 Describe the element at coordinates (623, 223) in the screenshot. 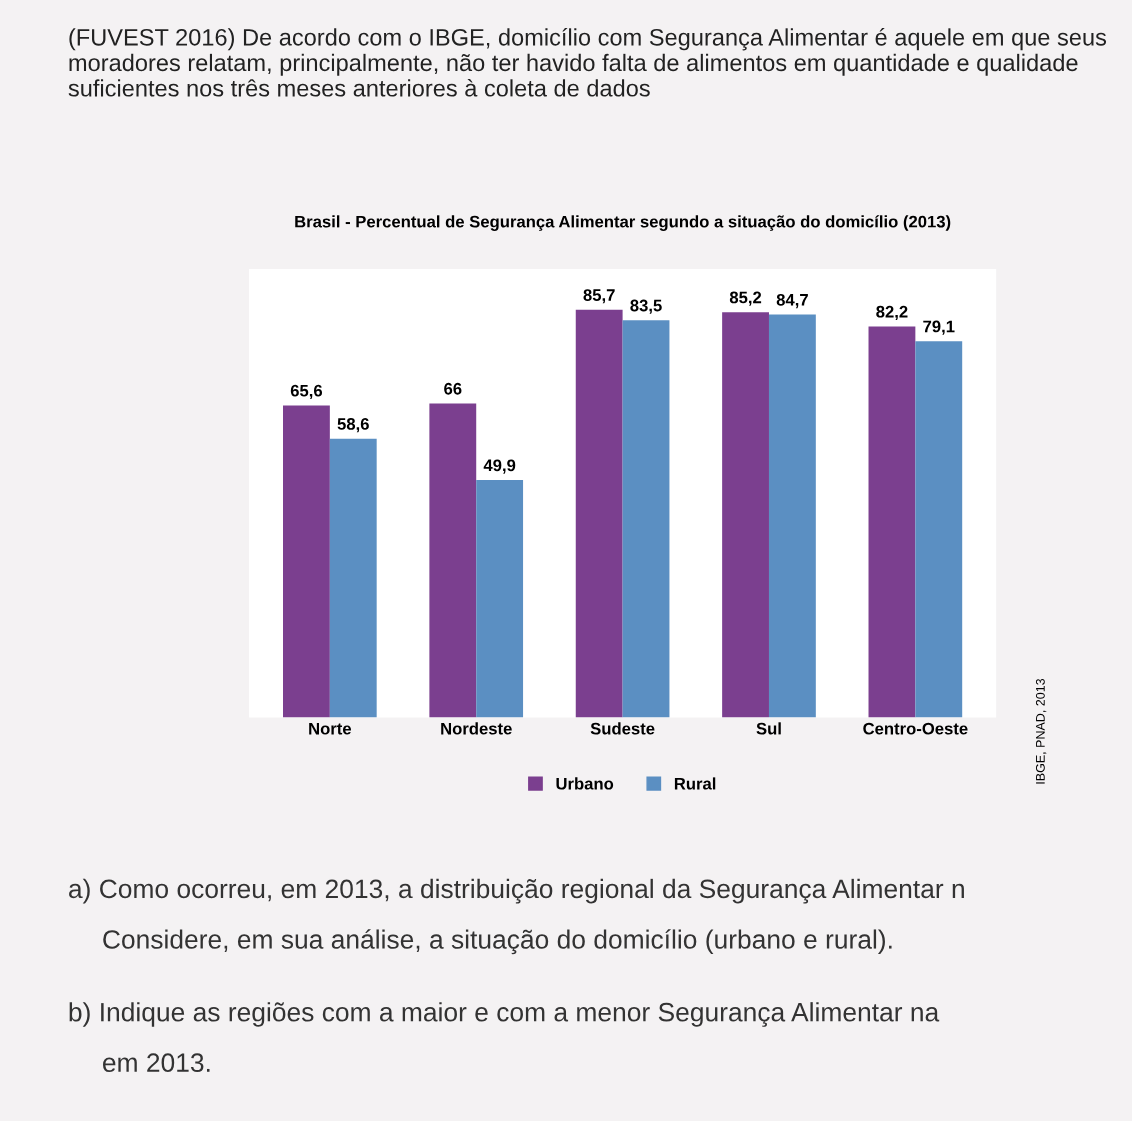

I see `chart-title: Brasil - Percentual de Segurança Alimentar segundo a situação do domicílio (2013)` at that location.